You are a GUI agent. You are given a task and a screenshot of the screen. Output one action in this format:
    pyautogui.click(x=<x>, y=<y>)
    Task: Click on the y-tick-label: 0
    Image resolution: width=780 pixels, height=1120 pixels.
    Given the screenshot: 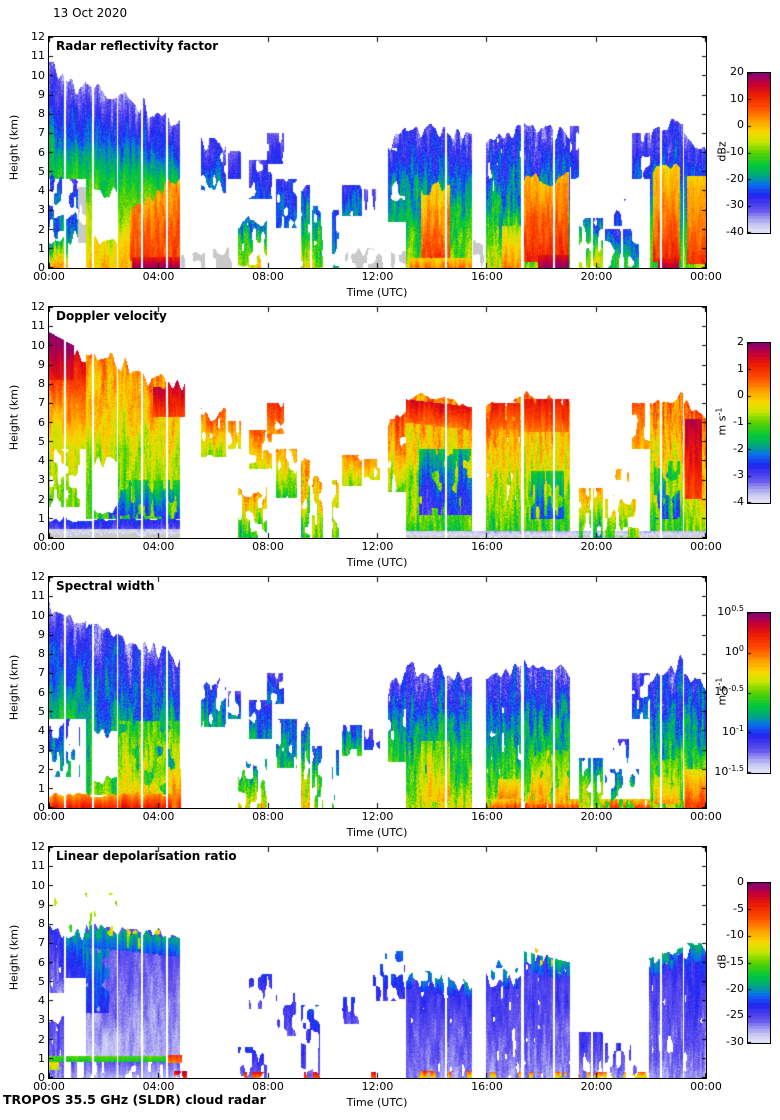 What is the action you would take?
    pyautogui.click(x=41, y=267)
    